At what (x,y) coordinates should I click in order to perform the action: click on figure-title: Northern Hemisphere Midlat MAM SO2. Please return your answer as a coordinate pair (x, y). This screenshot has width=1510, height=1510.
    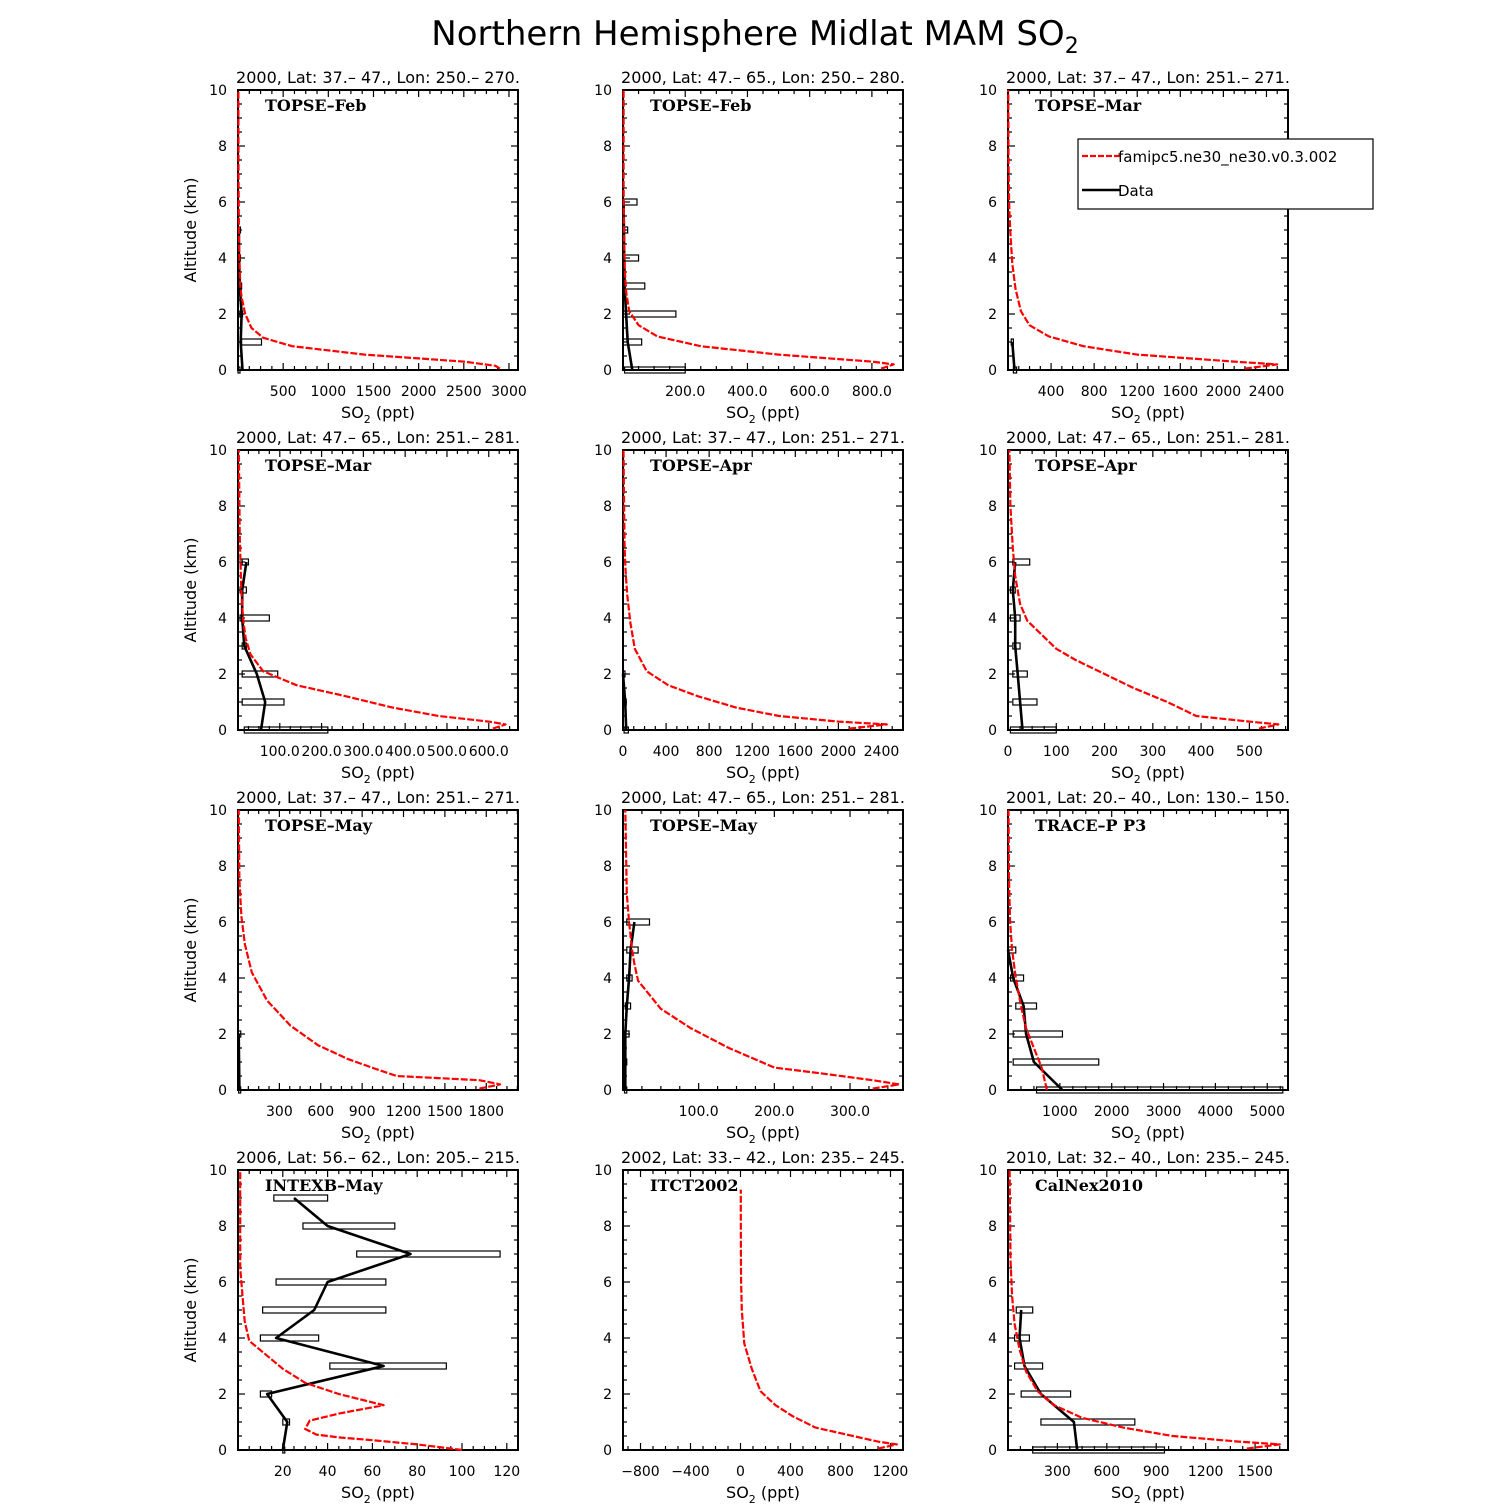
    Looking at the image, I should click on (754, 36).